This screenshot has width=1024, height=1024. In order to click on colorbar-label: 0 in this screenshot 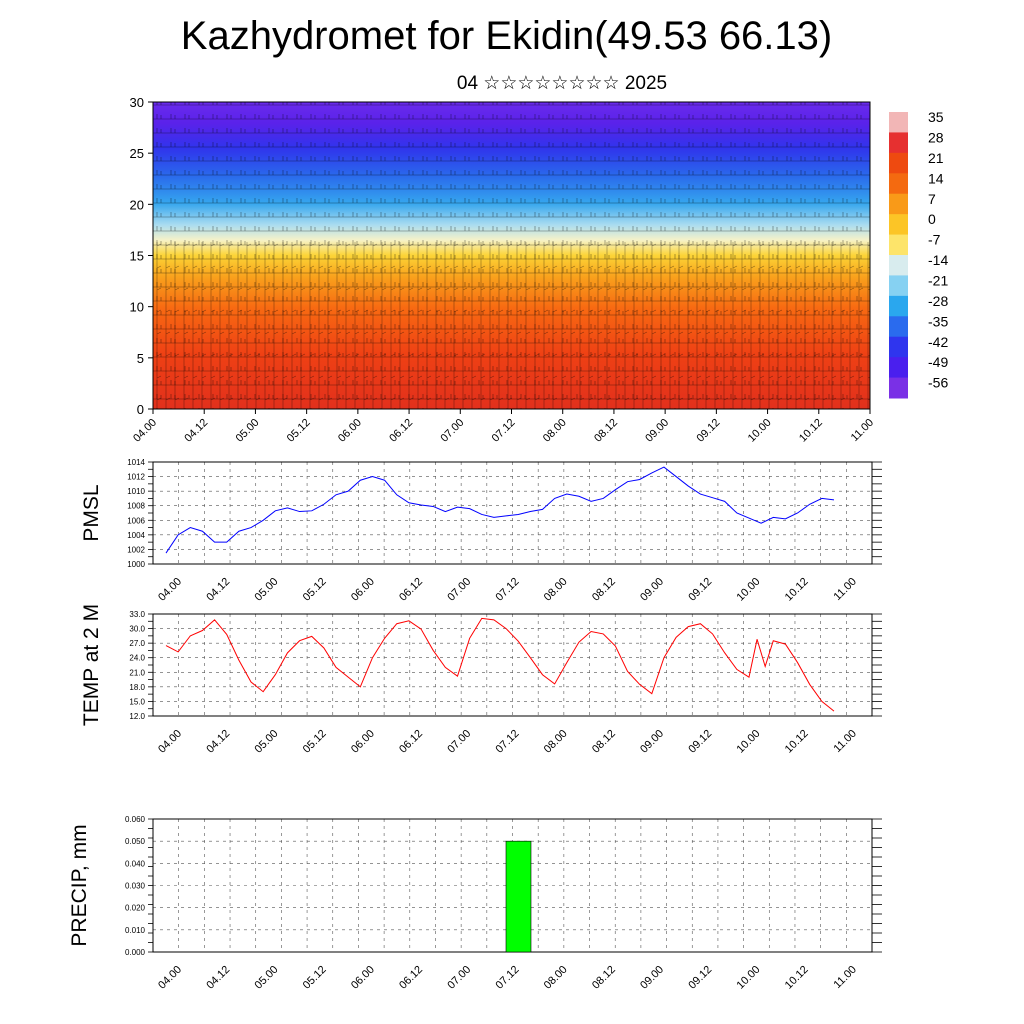, I will do `click(932, 219)`.